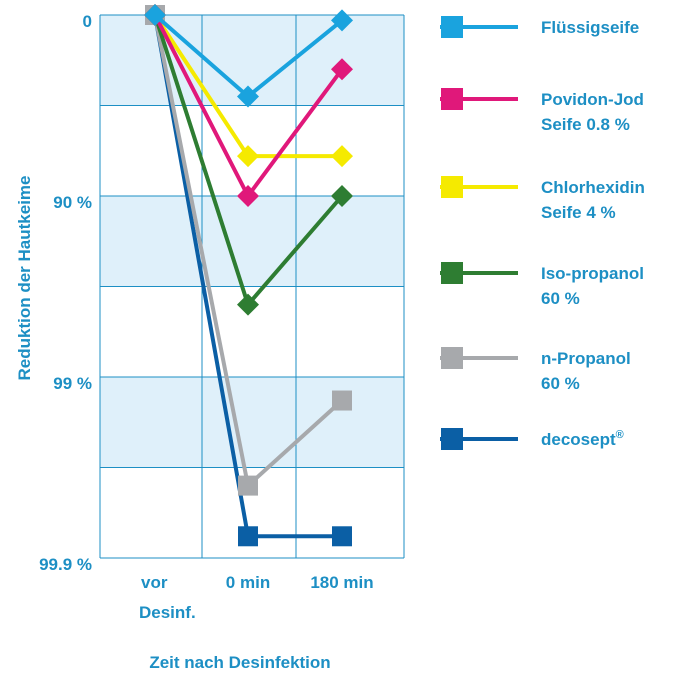  Describe the element at coordinates (72, 383) in the screenshot. I see `y-tick-label: 99 %` at that location.